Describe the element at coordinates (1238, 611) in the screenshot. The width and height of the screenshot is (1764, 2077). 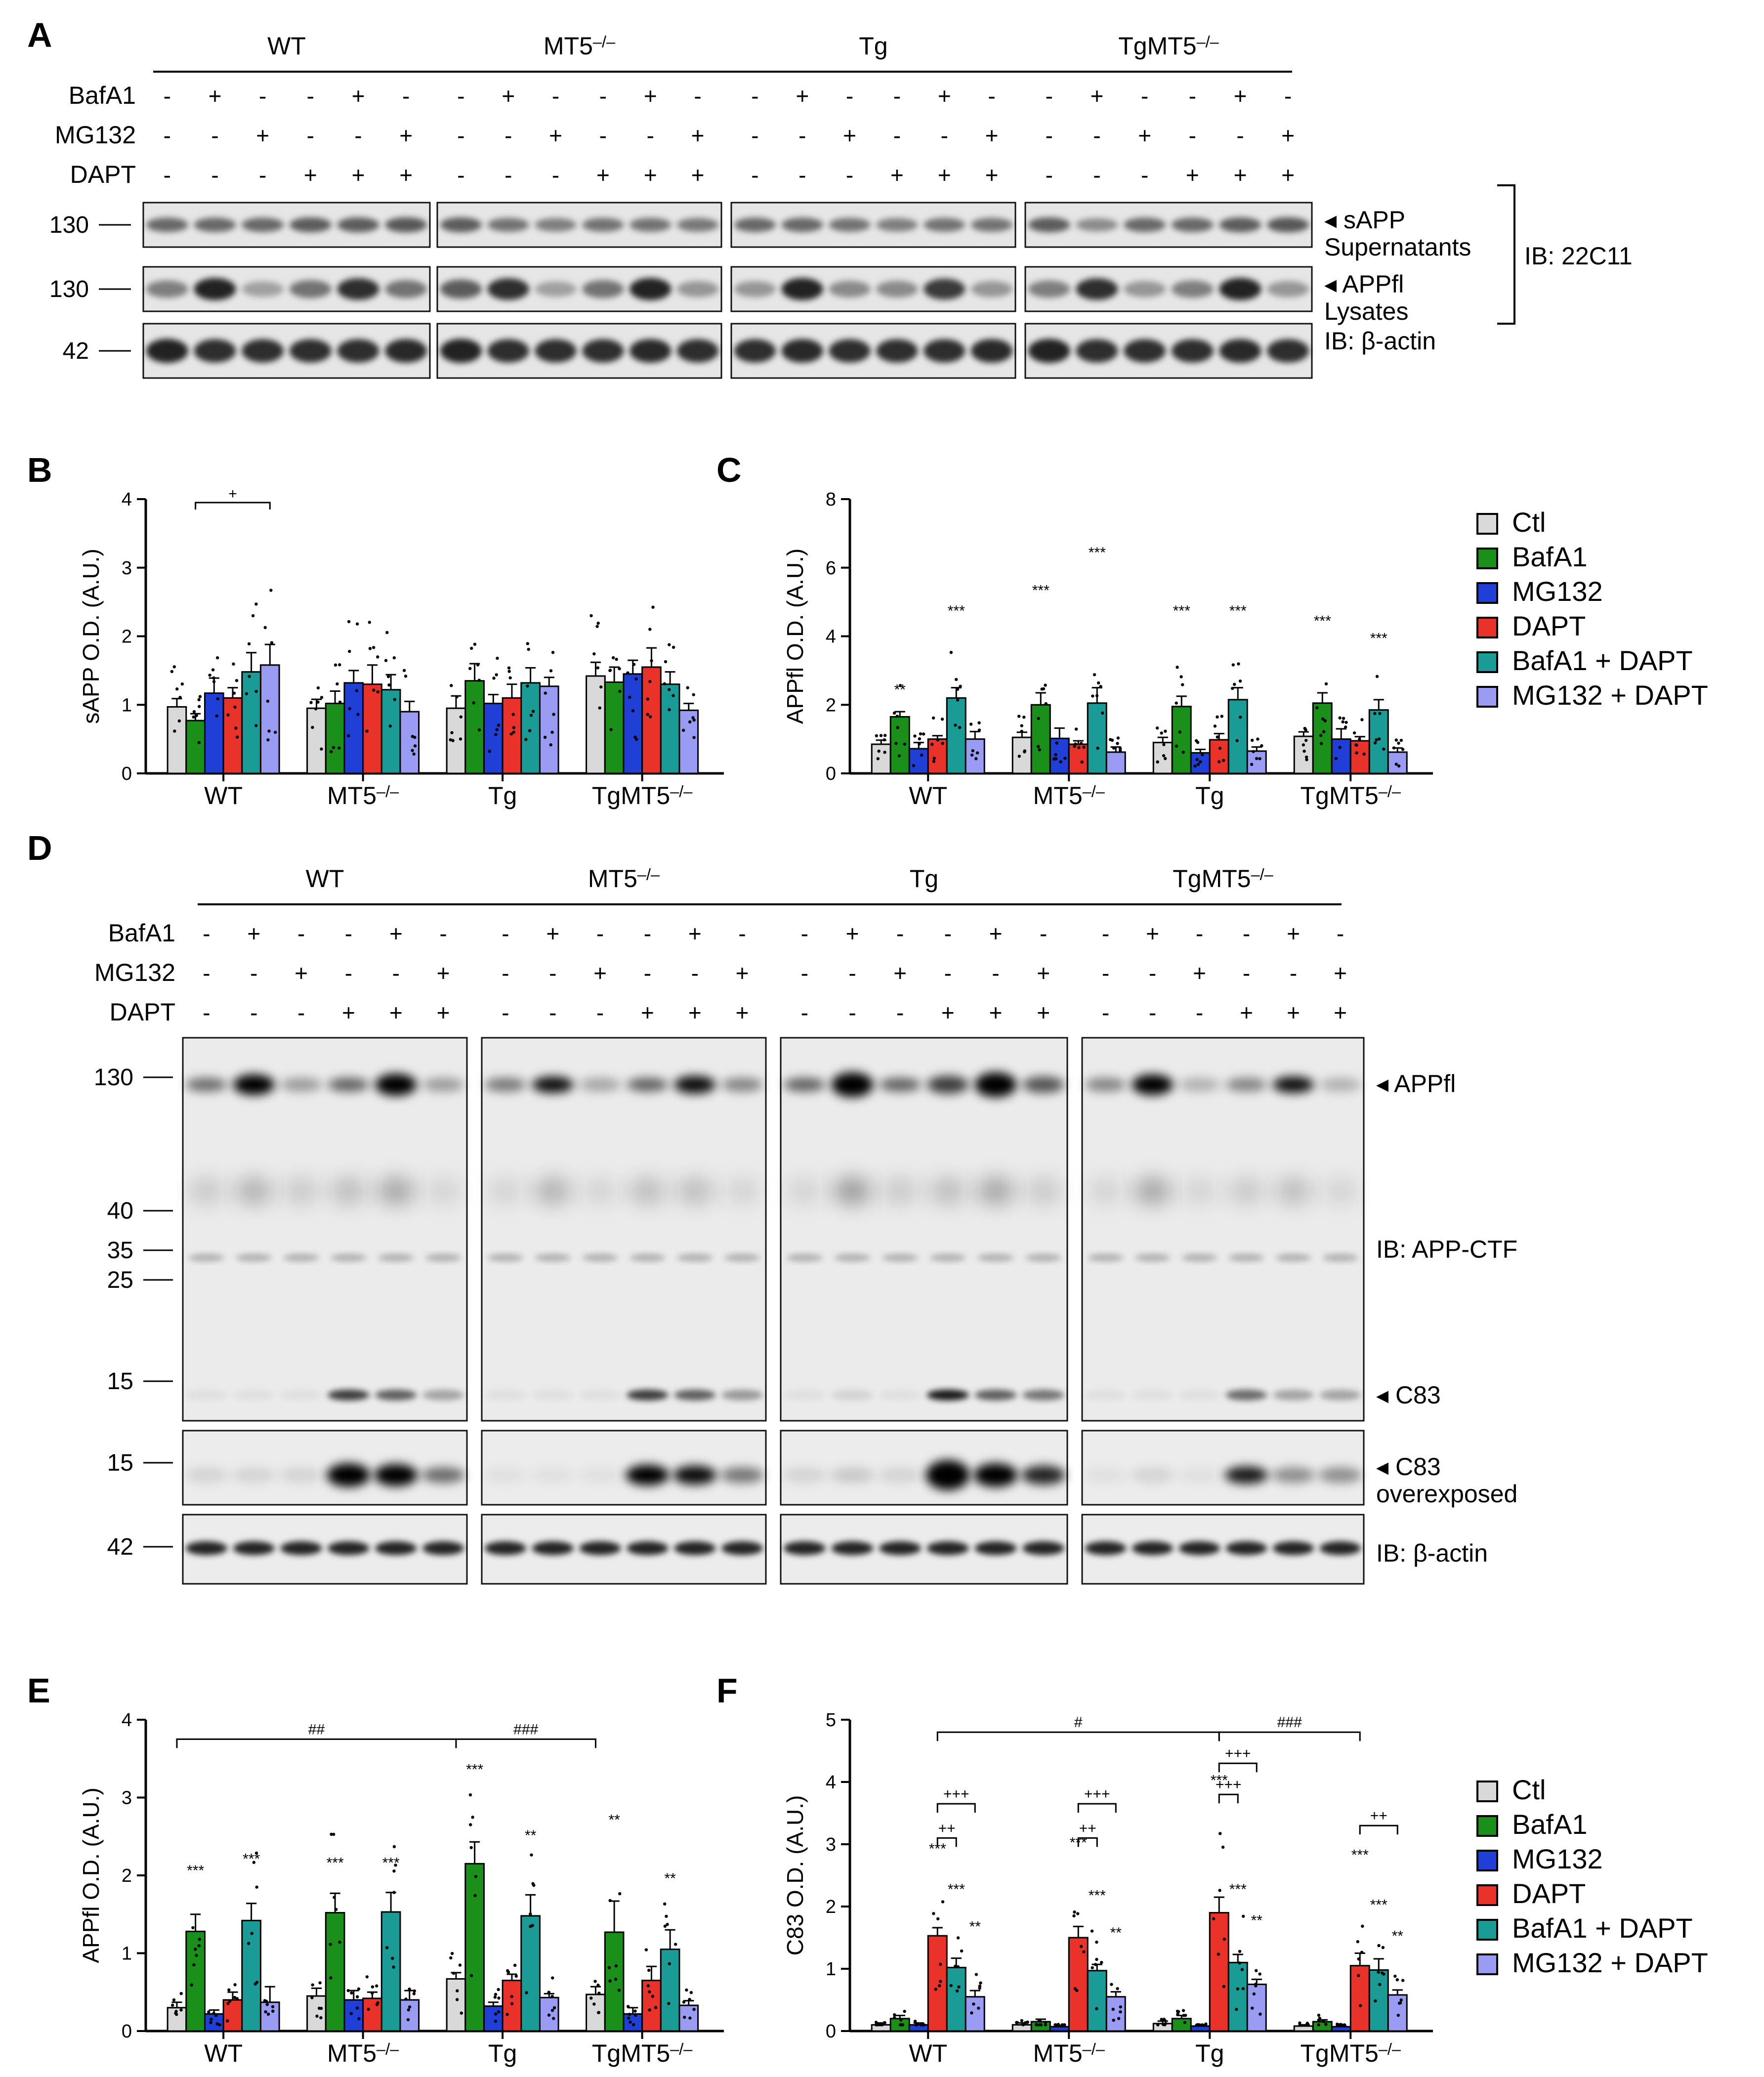
I see `significance-mark: ***` at that location.